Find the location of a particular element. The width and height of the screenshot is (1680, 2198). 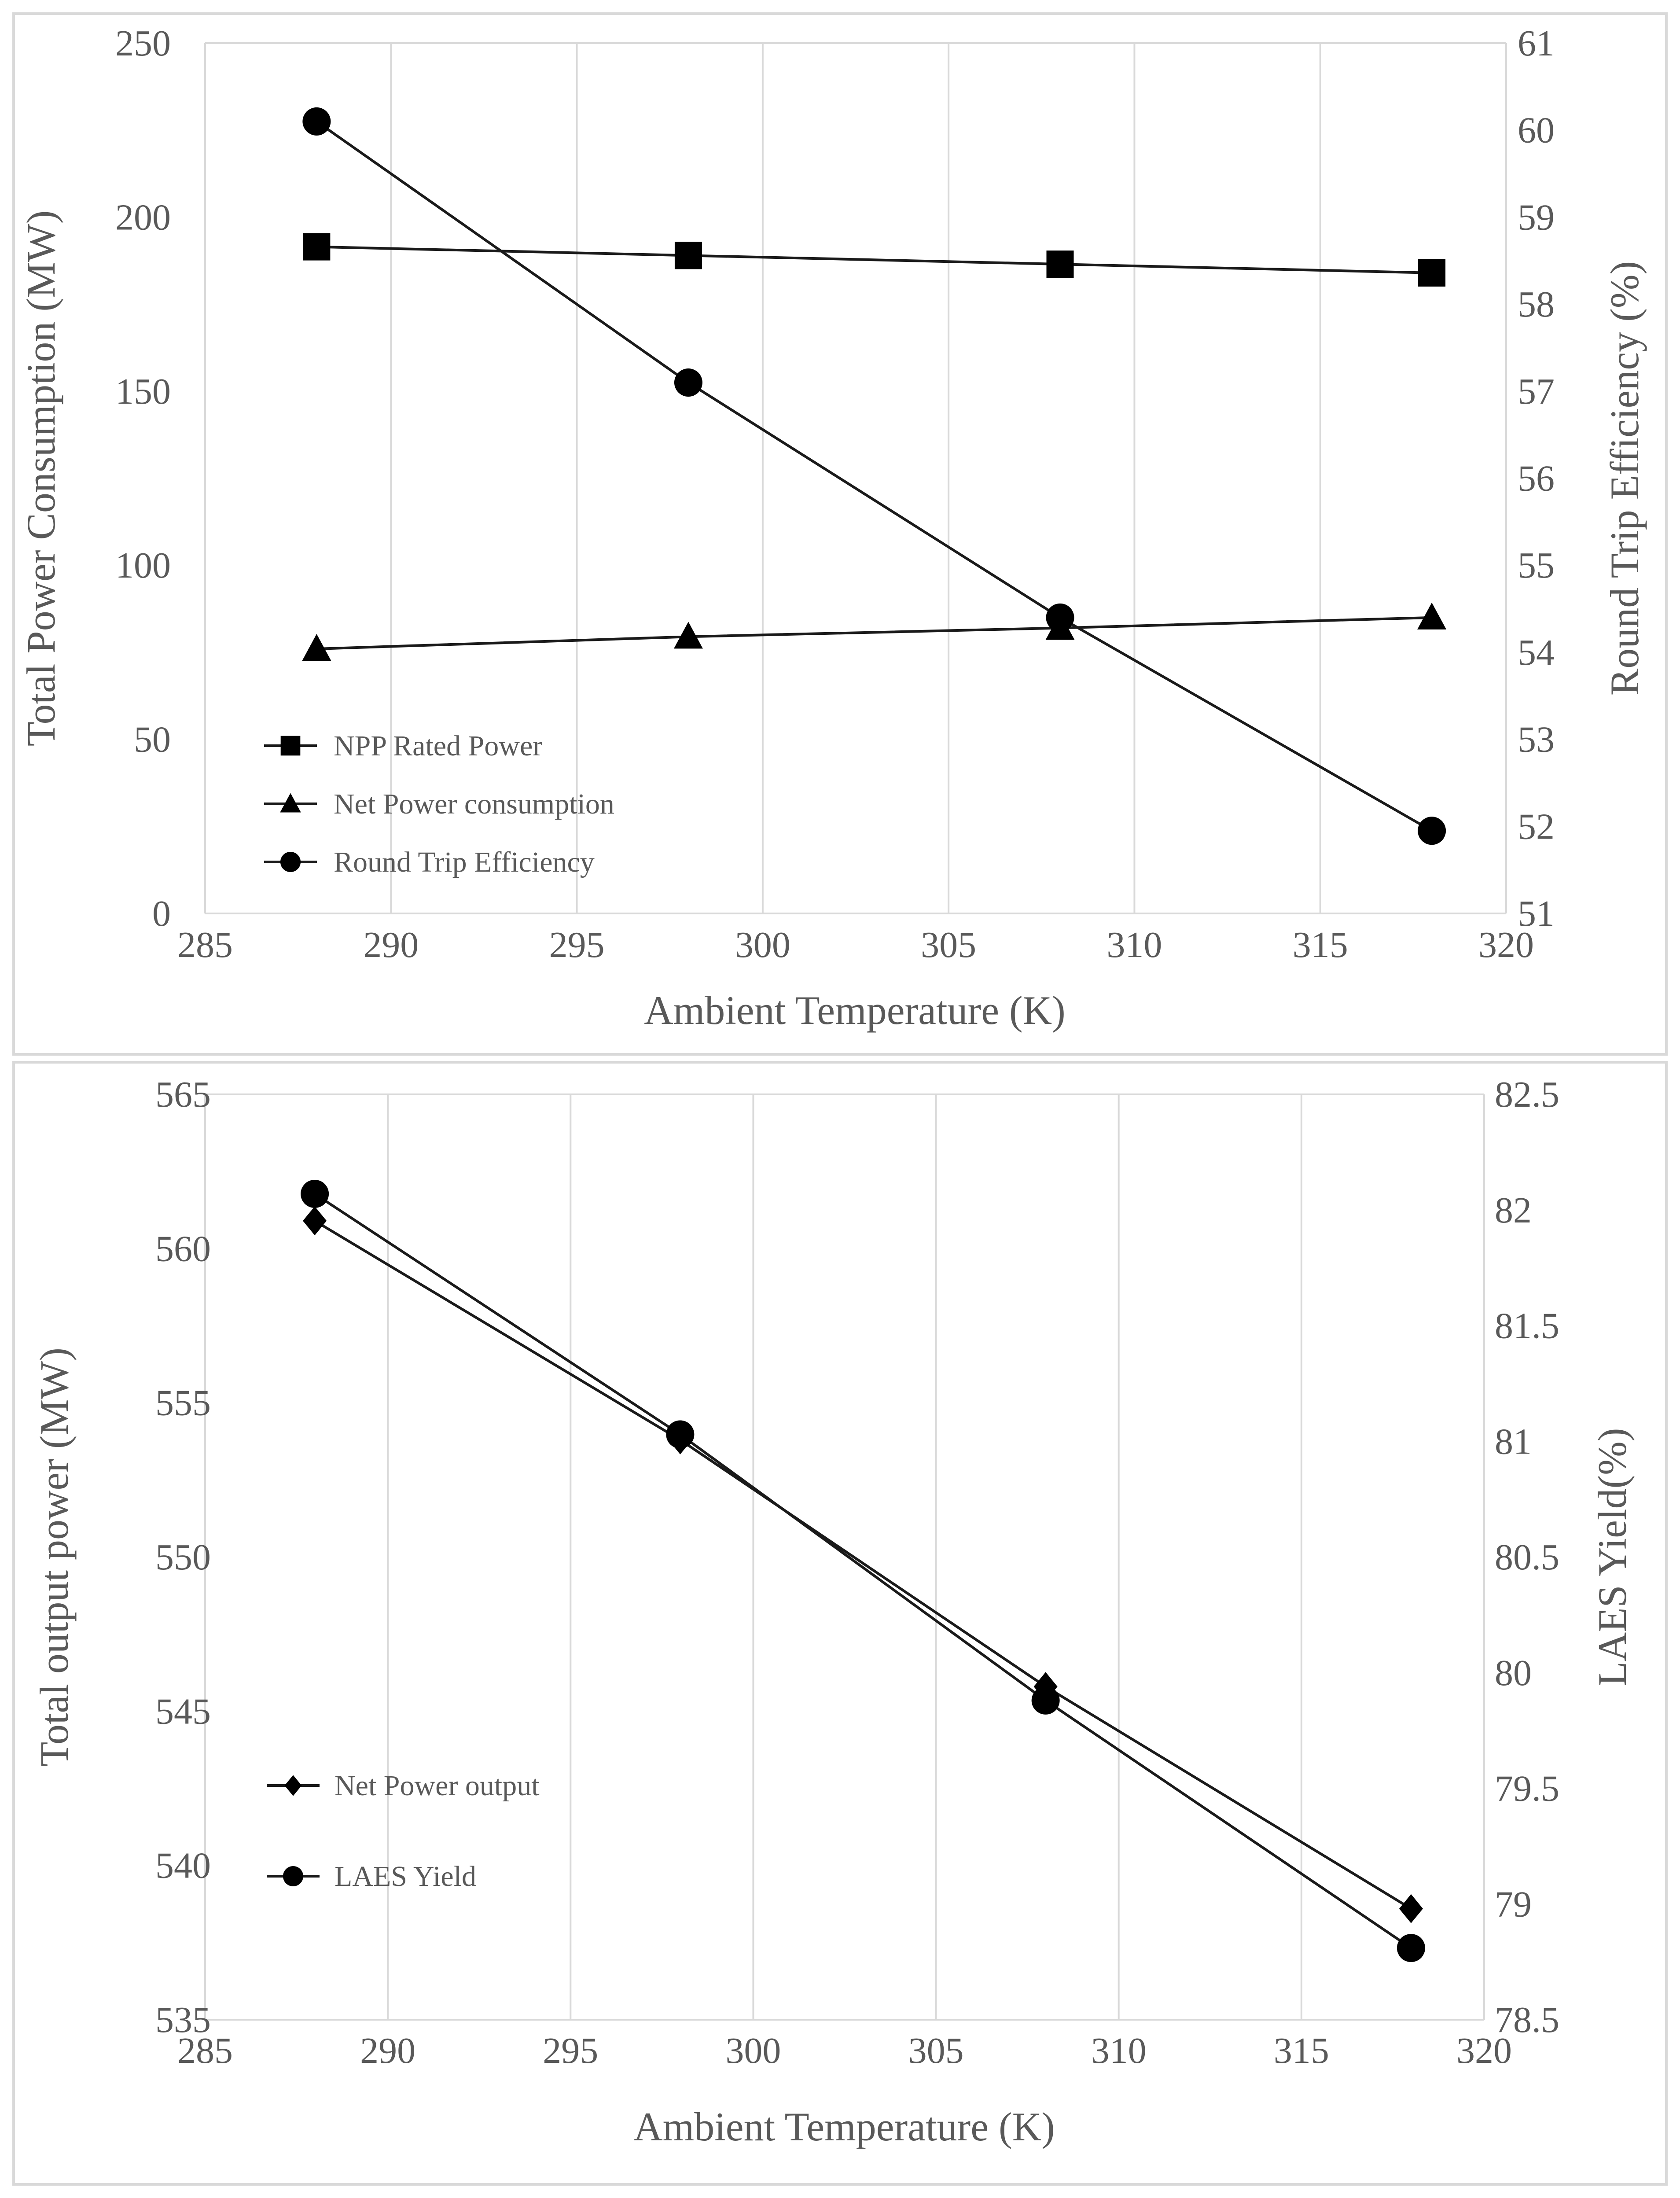

y-left-tick-label: 150 is located at coordinates (143, 391).